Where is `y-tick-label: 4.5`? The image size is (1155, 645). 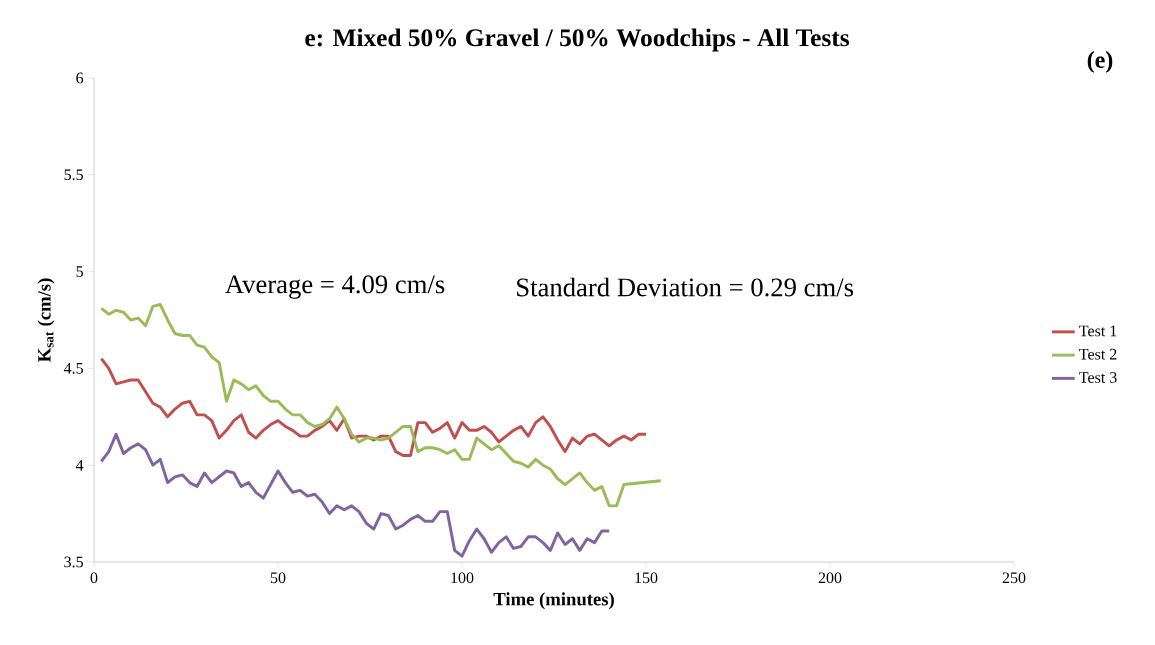 y-tick-label: 4.5 is located at coordinates (73, 368).